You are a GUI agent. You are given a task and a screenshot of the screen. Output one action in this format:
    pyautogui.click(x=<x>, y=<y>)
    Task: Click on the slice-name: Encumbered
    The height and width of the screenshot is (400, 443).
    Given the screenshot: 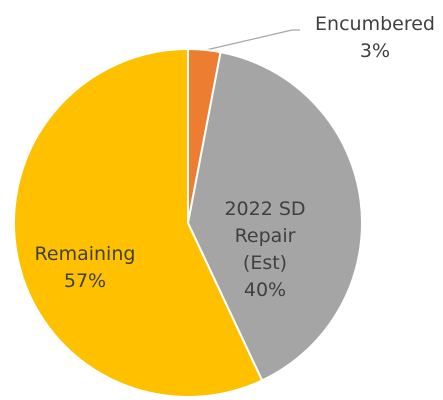 What is the action you would take?
    pyautogui.click(x=375, y=24)
    